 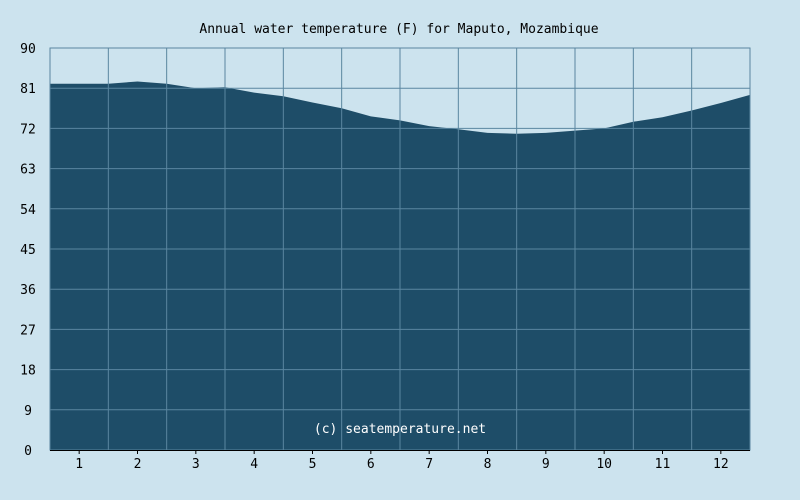 What do you see at coordinates (429, 464) in the screenshot?
I see `x-tick-label: 7` at bounding box center [429, 464].